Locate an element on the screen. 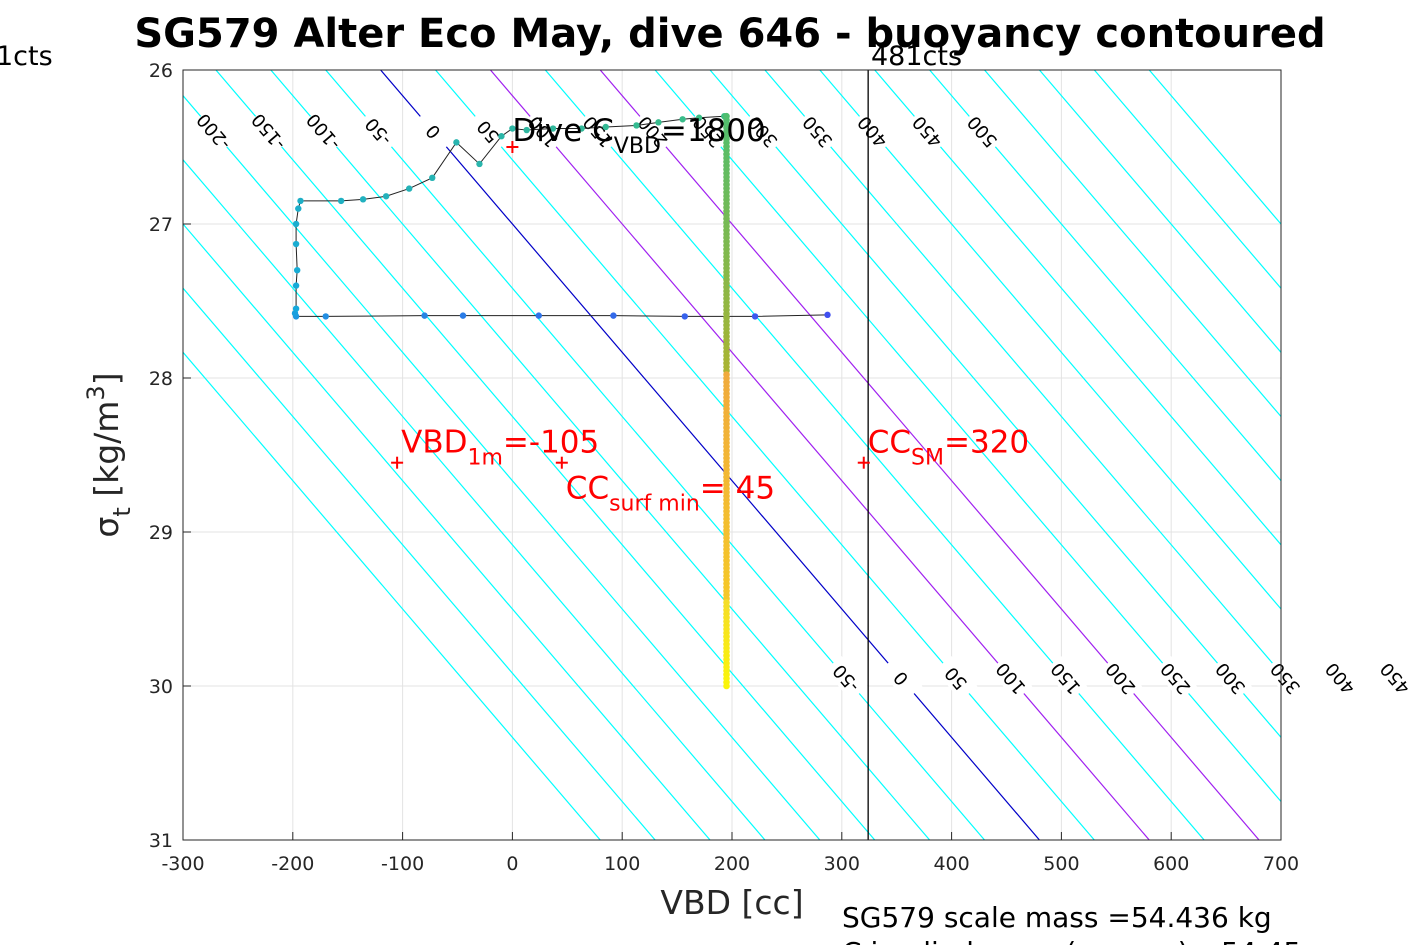 The height and width of the screenshot is (945, 1417). x-tick-label: 600 is located at coordinates (1171, 864).